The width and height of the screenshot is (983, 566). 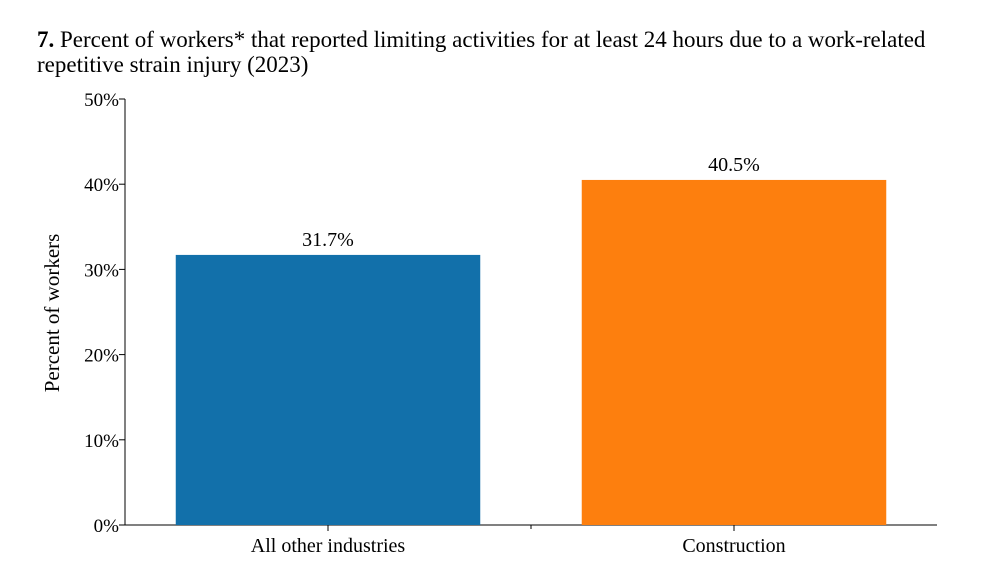 I want to click on y-tick-label: 40%, so click(x=101, y=185).